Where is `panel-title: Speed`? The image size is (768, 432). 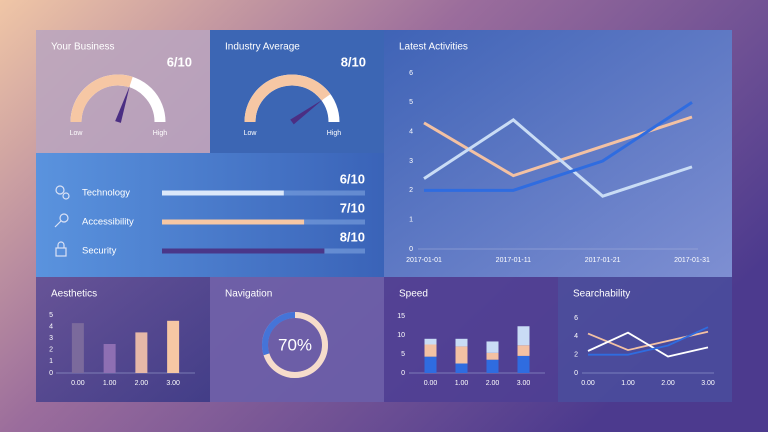 panel-title: Speed is located at coordinates (413, 294).